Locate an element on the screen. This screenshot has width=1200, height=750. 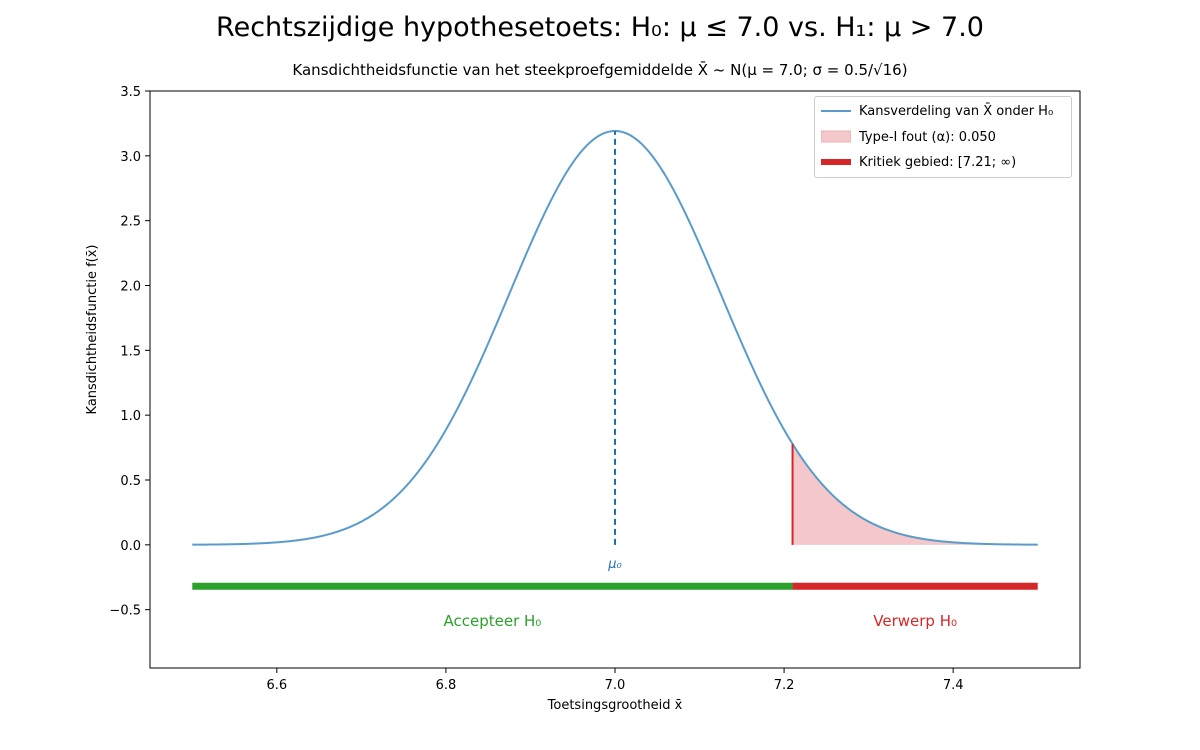
accept-label: Accepteer H₀ is located at coordinates (493, 621).